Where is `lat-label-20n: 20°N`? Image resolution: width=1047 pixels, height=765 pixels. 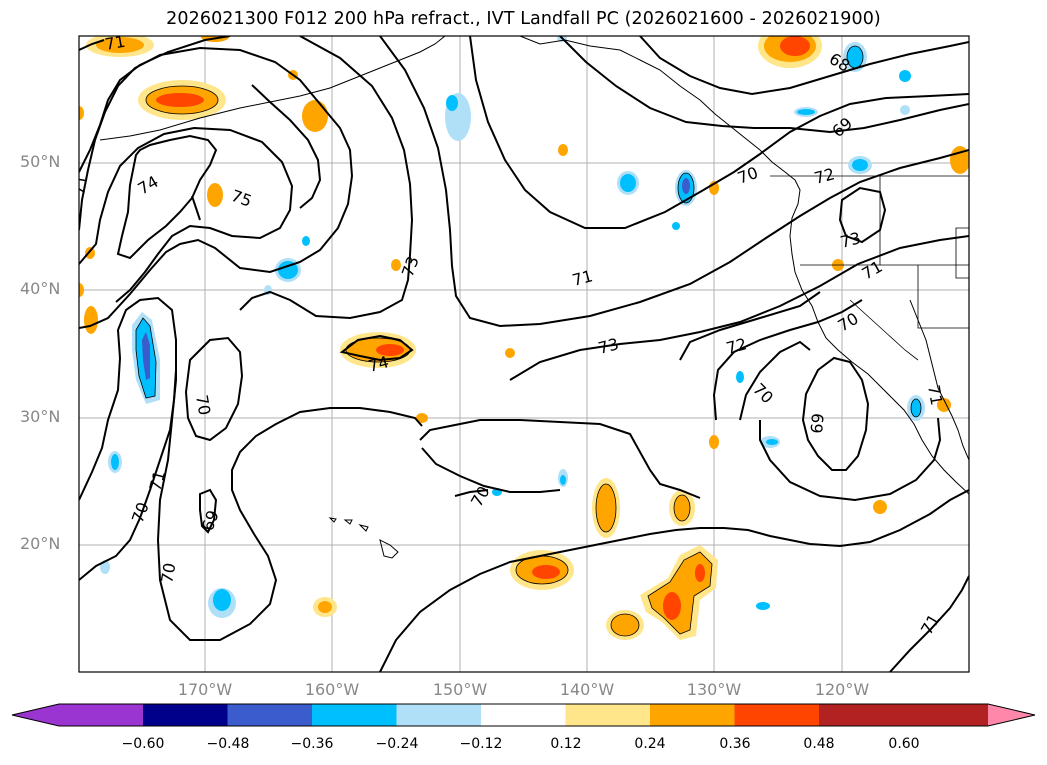
lat-label-20n: 20°N is located at coordinates (40, 543).